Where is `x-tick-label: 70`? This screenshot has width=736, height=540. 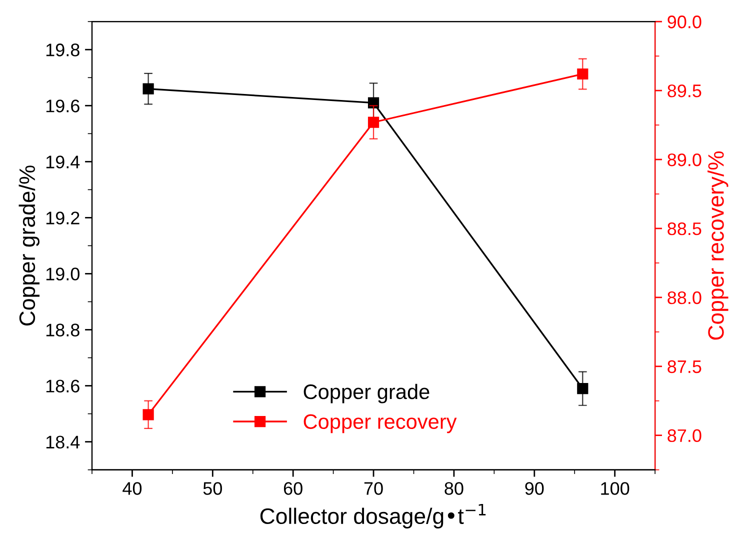
x-tick-label: 70 is located at coordinates (373, 488).